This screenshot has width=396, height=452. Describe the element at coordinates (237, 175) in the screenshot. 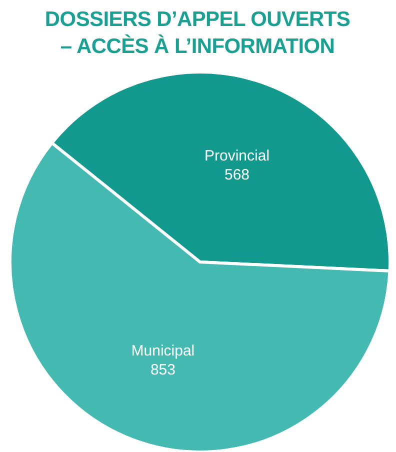

I see `data-label: 568` at that location.